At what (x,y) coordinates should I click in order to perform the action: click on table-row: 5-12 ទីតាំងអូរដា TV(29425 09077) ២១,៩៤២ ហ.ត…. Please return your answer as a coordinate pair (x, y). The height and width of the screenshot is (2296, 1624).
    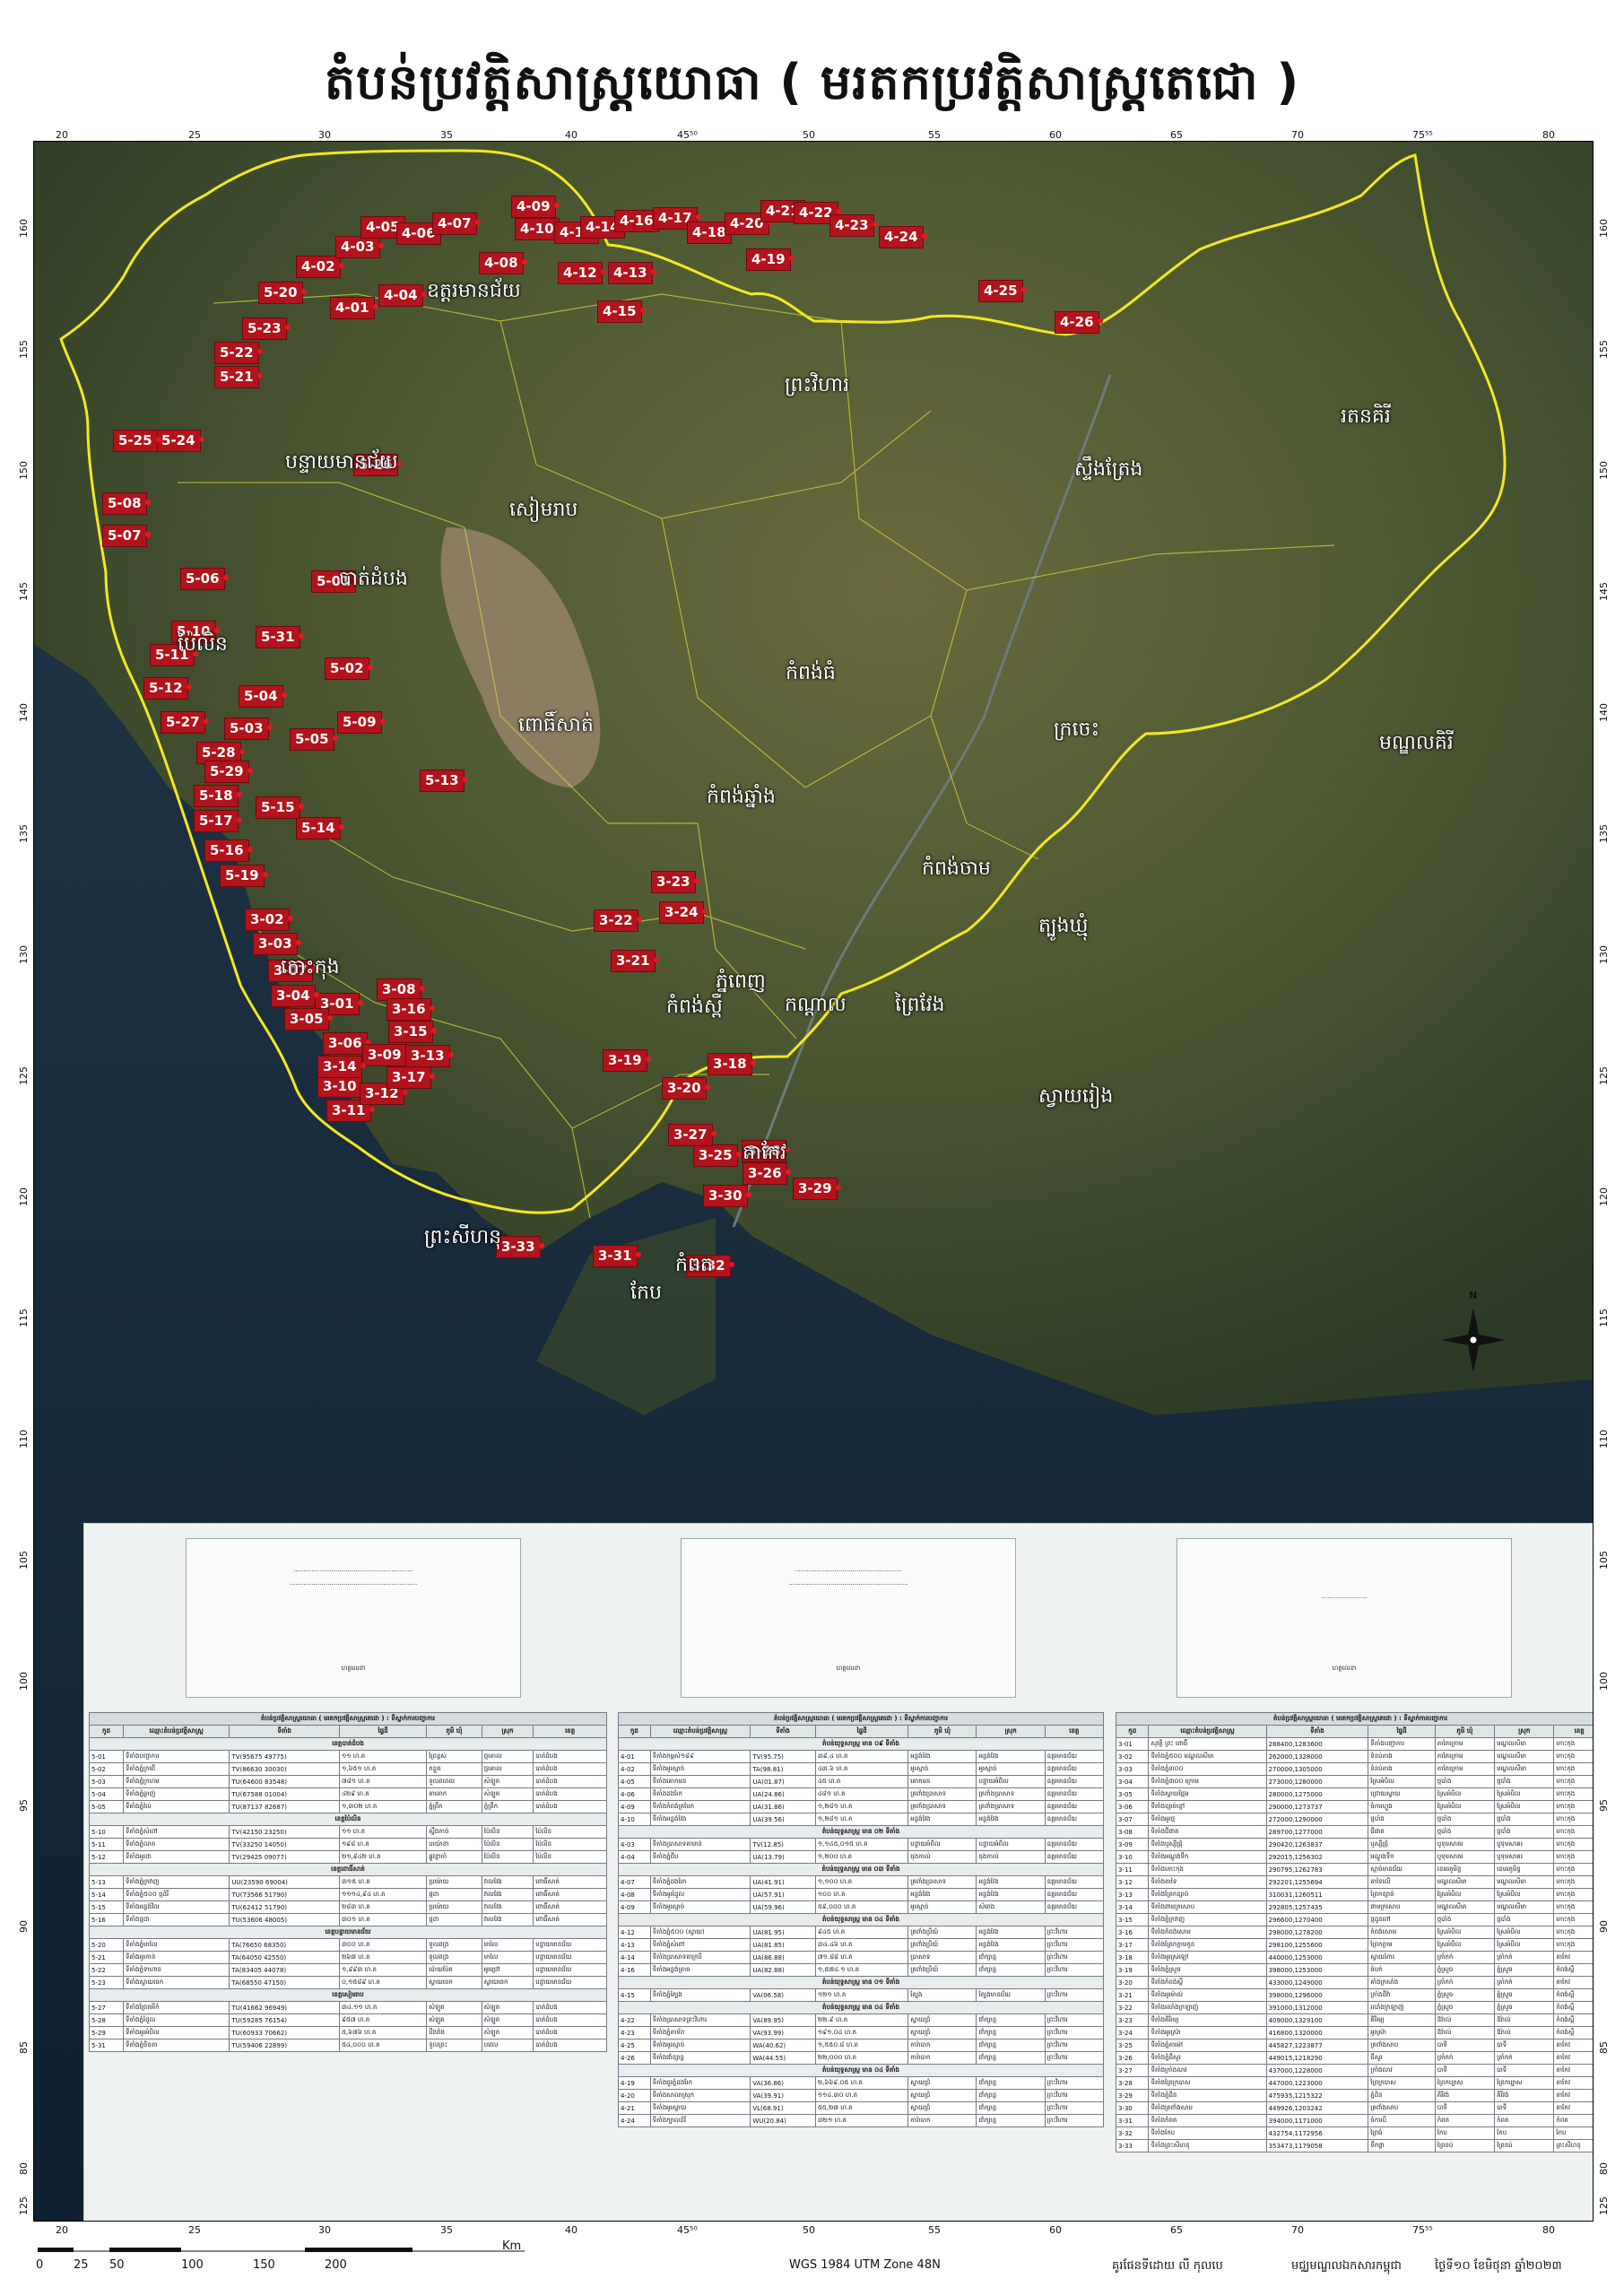
    Looking at the image, I should click on (348, 1857).